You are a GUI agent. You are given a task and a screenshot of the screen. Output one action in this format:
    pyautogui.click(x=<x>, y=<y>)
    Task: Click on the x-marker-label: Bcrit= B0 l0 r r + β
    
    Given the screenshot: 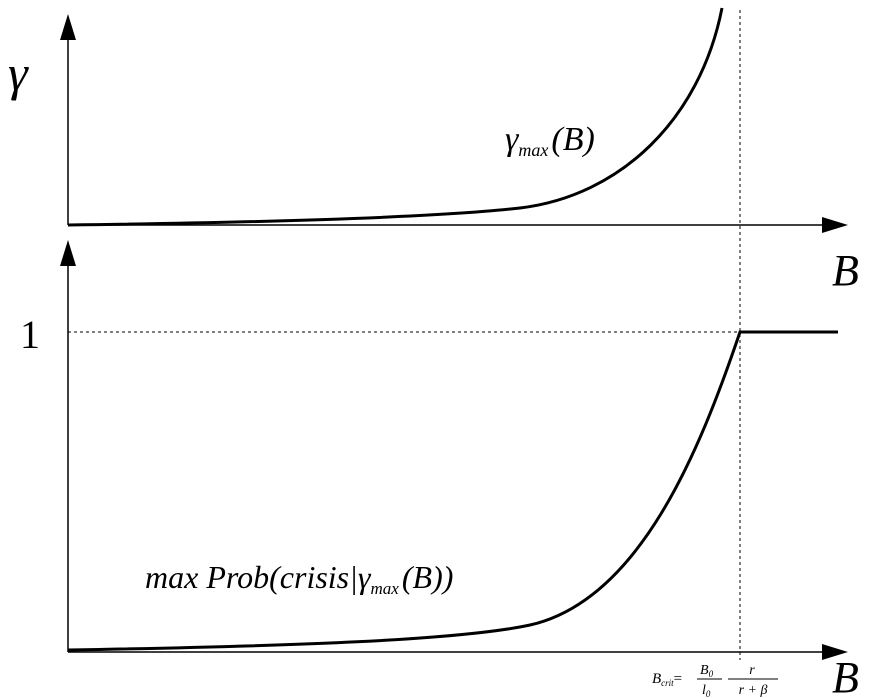 What is the action you would take?
    pyautogui.click(x=715, y=680)
    